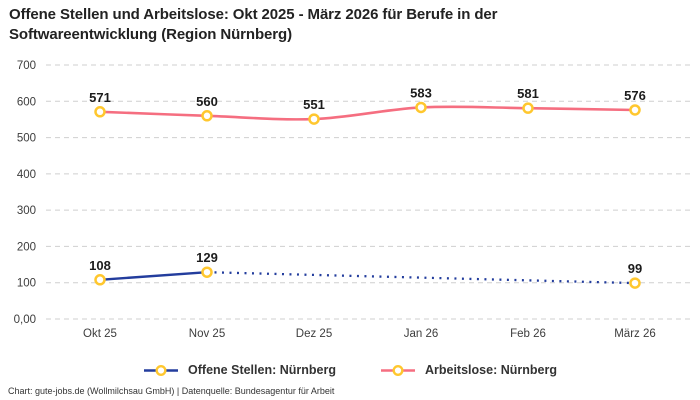  Describe the element at coordinates (100, 97) in the screenshot. I see `data-point-label: 571` at that location.